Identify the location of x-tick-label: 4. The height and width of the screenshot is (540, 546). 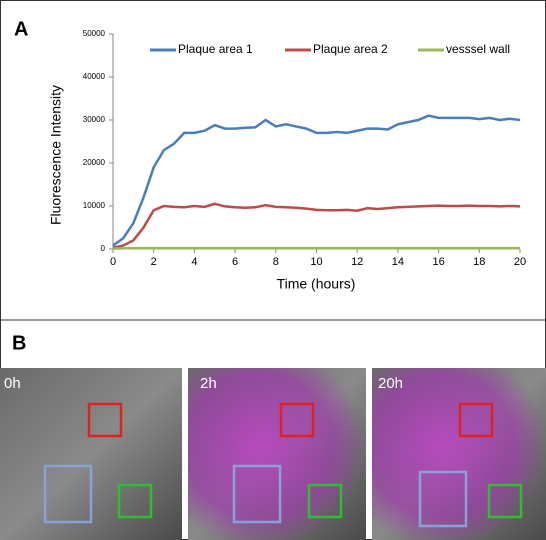
(194, 262).